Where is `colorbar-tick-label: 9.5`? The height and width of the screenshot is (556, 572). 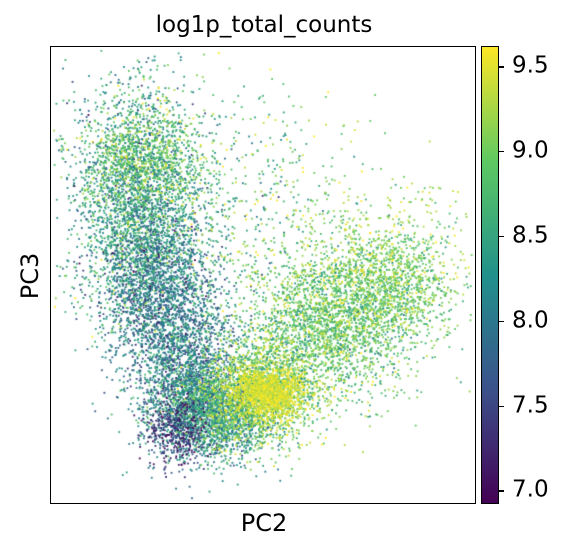 colorbar-tick-label: 9.5 is located at coordinates (530, 65).